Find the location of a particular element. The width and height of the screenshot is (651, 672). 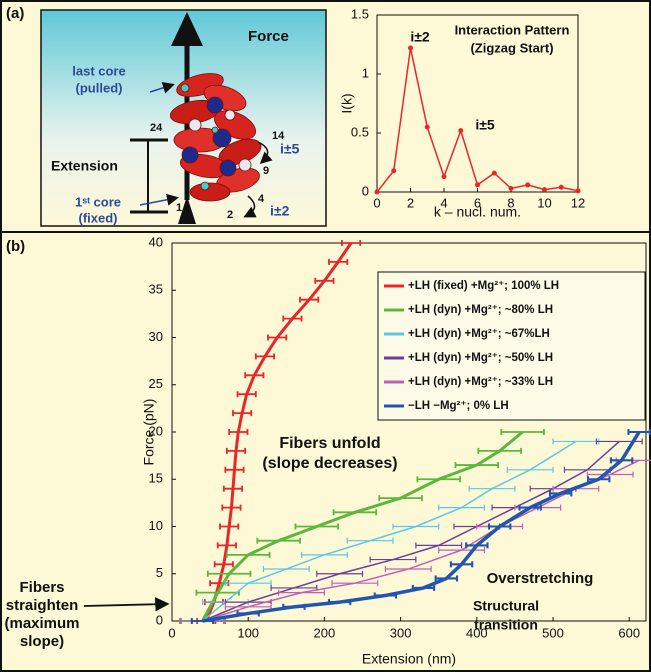

step-arrow is located at coordinates (265, 153).